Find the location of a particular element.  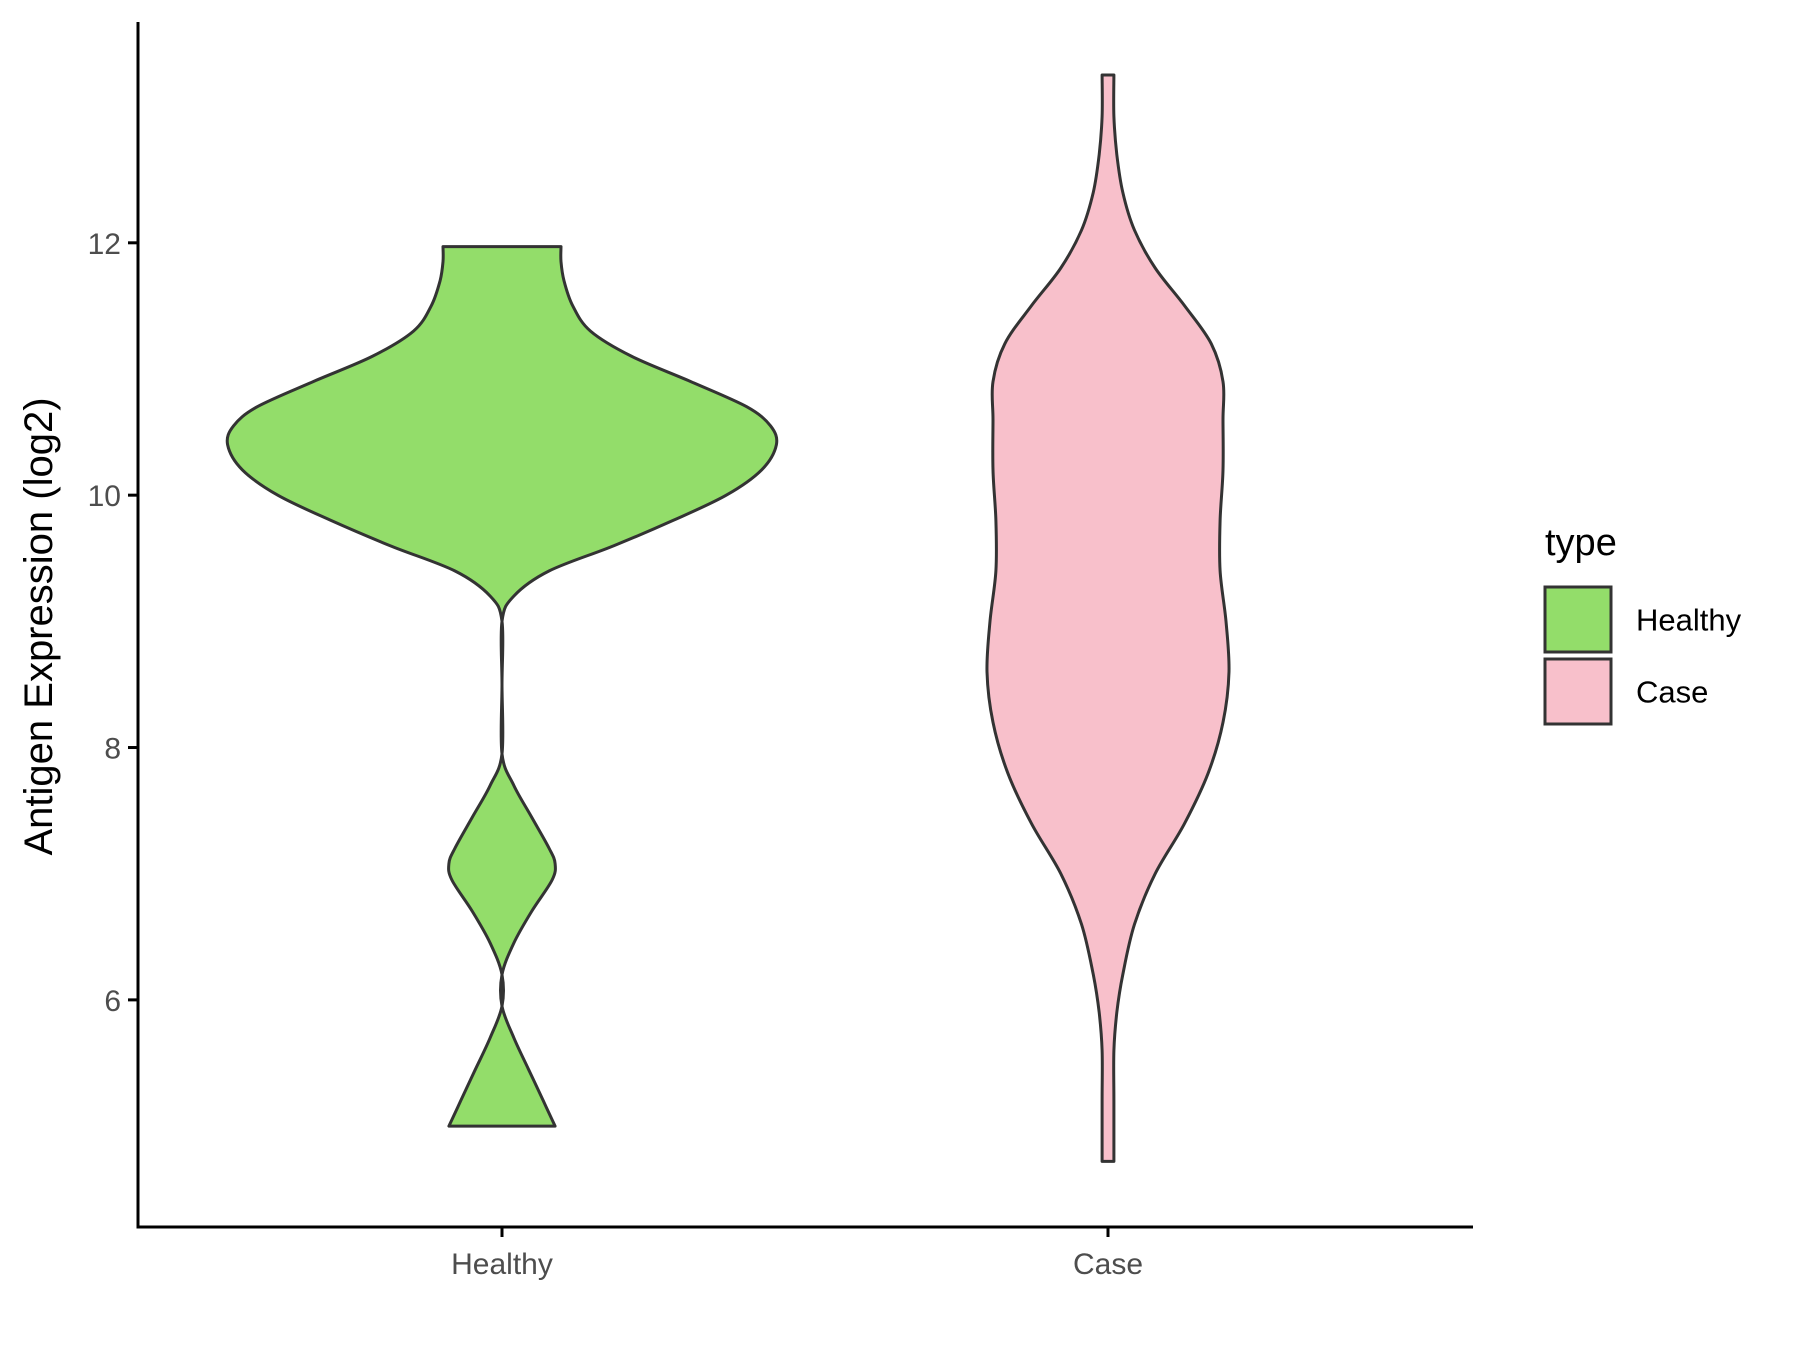

x-ticks: Healthy Case is located at coordinates (797, 1254).